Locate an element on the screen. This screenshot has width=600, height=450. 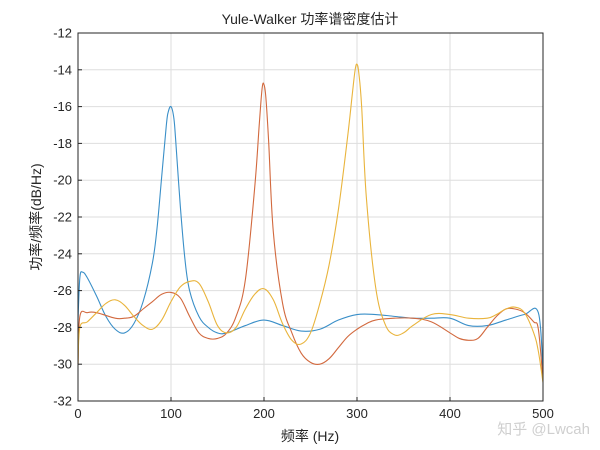
x-tick-label: 100 is located at coordinates (171, 413).